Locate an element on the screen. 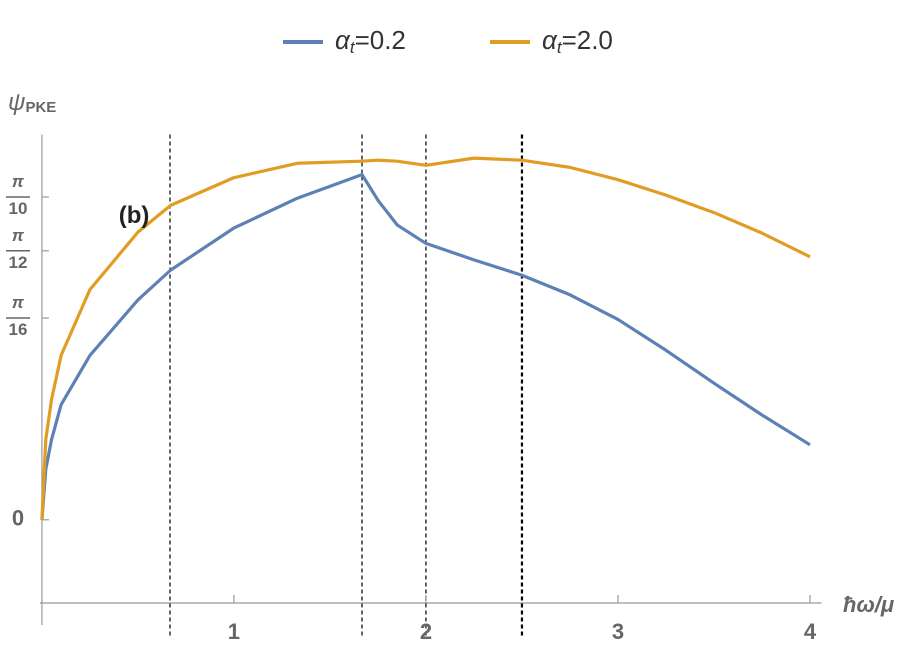  y-tick-label: π/10 is located at coordinates (18, 195).